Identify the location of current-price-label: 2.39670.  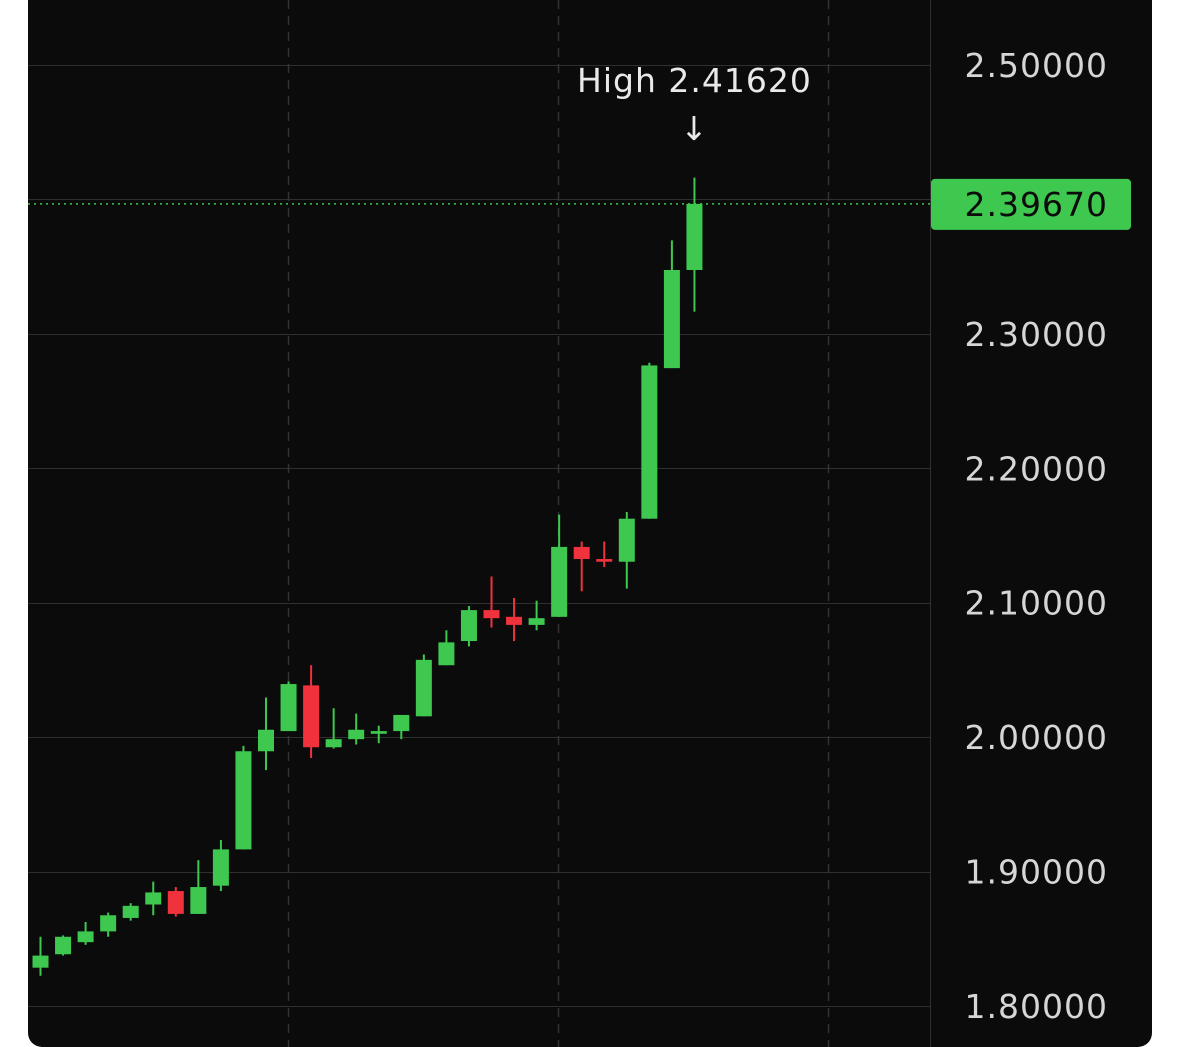
(1036, 204).